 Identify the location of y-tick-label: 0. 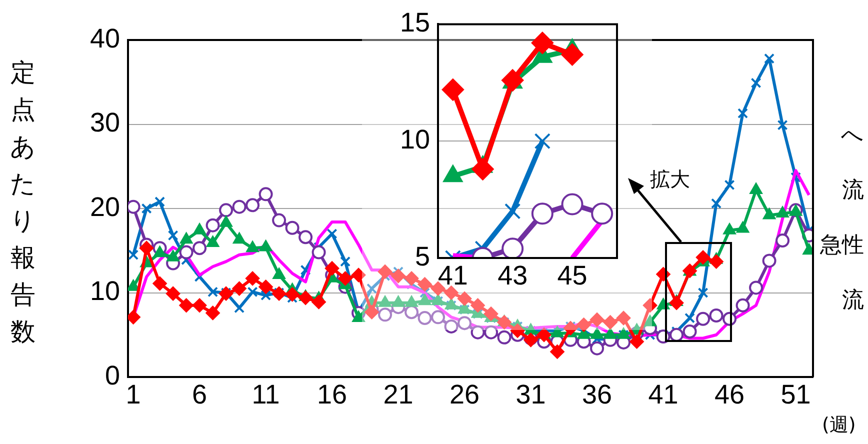
(112, 375).